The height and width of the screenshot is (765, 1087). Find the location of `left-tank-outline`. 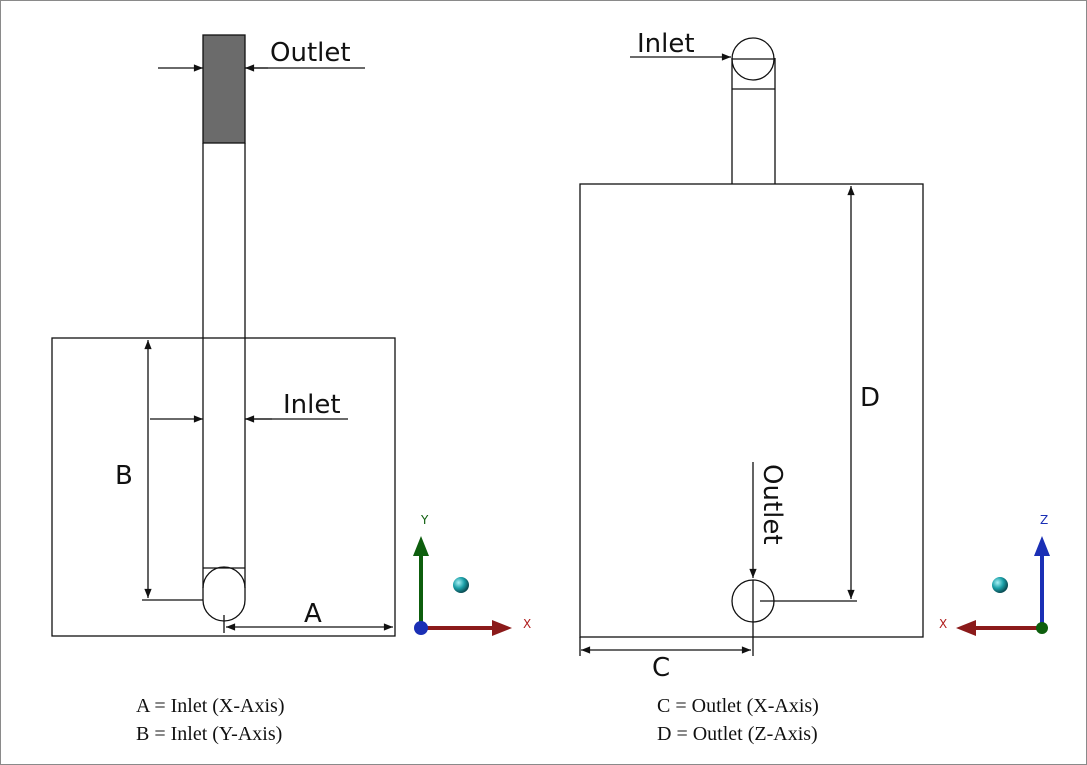

left-tank-outline is located at coordinates (223, 487).